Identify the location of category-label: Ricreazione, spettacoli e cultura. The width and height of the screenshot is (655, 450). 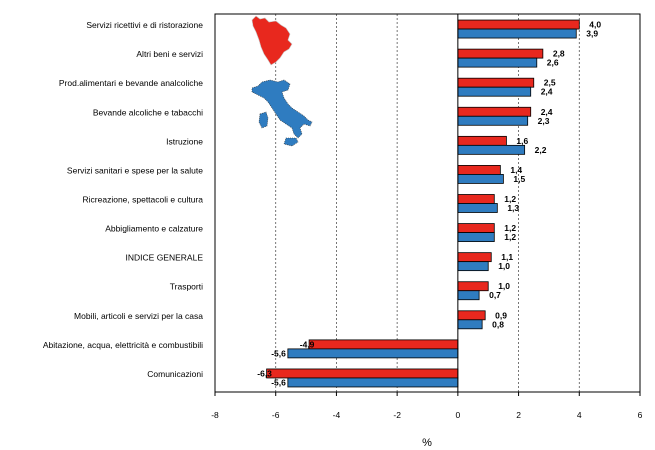
(143, 200).